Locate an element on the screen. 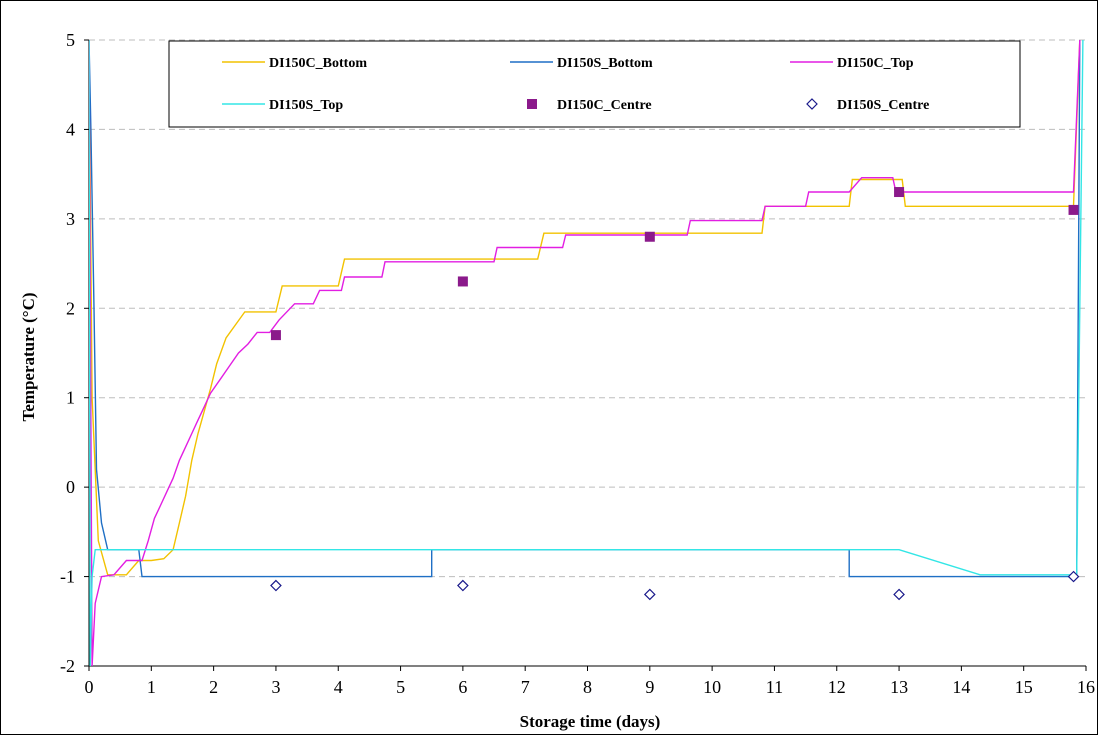  x-tick-label-7: 7 is located at coordinates (525, 687).